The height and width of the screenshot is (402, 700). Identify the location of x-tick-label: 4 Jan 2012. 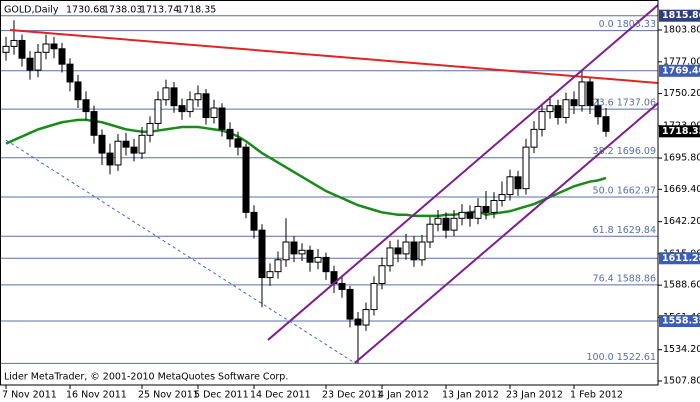
(403, 395).